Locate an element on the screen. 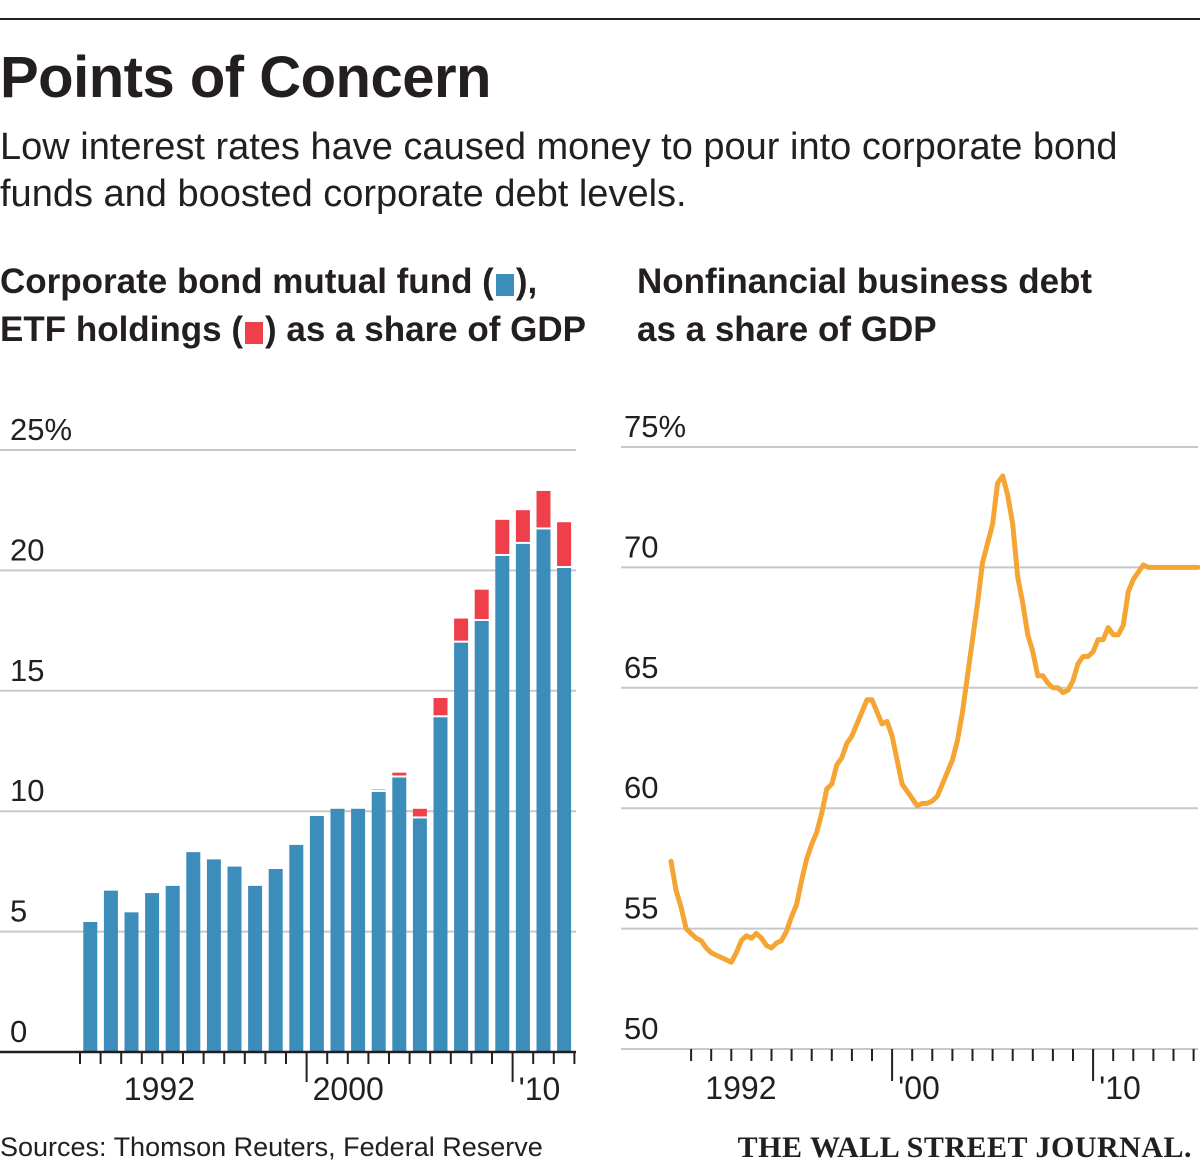 This screenshot has height=1169, width=1200. publisher-logo: THE WALL STREET JOURNAL. is located at coordinates (964, 1147).